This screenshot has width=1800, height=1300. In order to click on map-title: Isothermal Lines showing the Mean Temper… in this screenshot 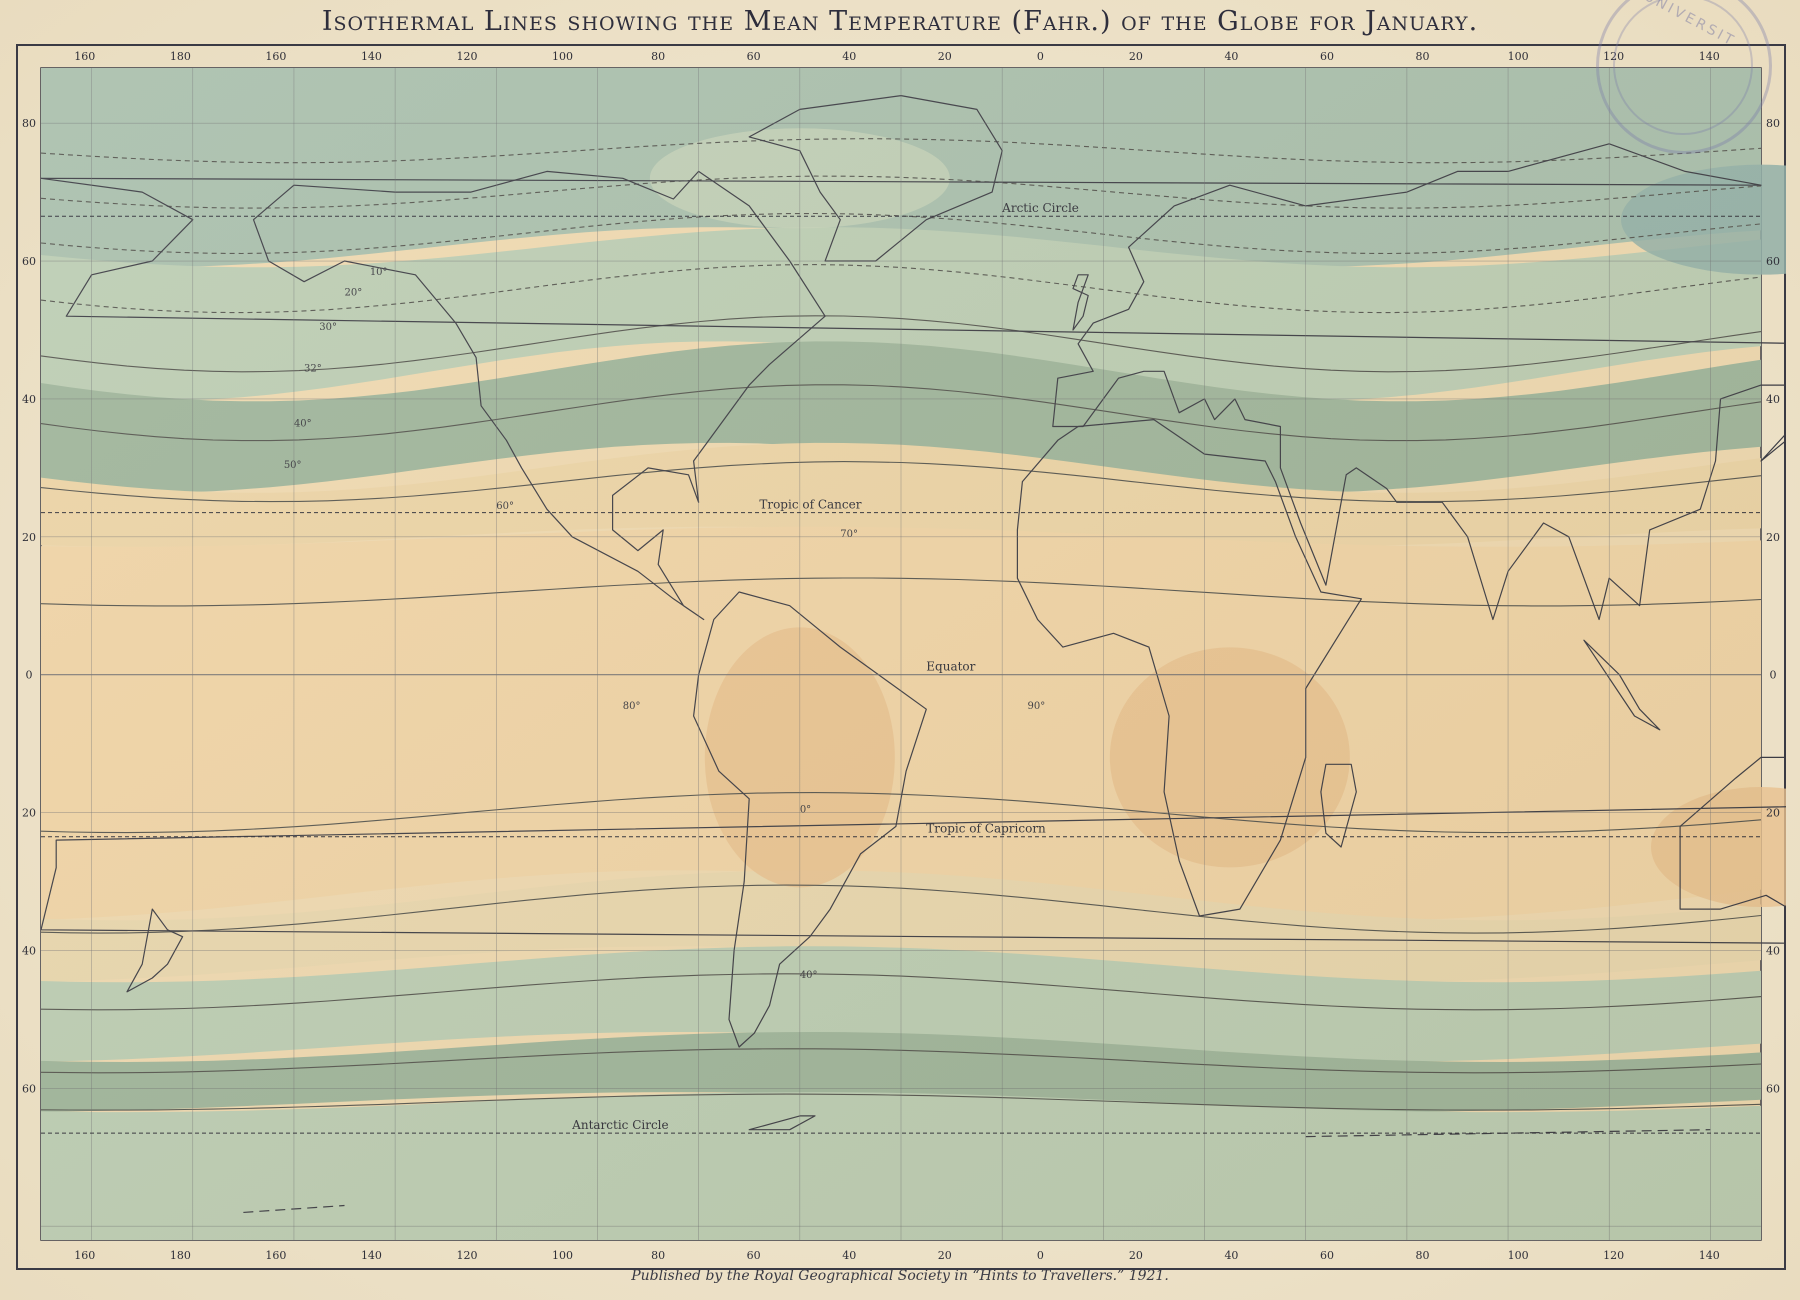, I will do `click(900, 21)`.